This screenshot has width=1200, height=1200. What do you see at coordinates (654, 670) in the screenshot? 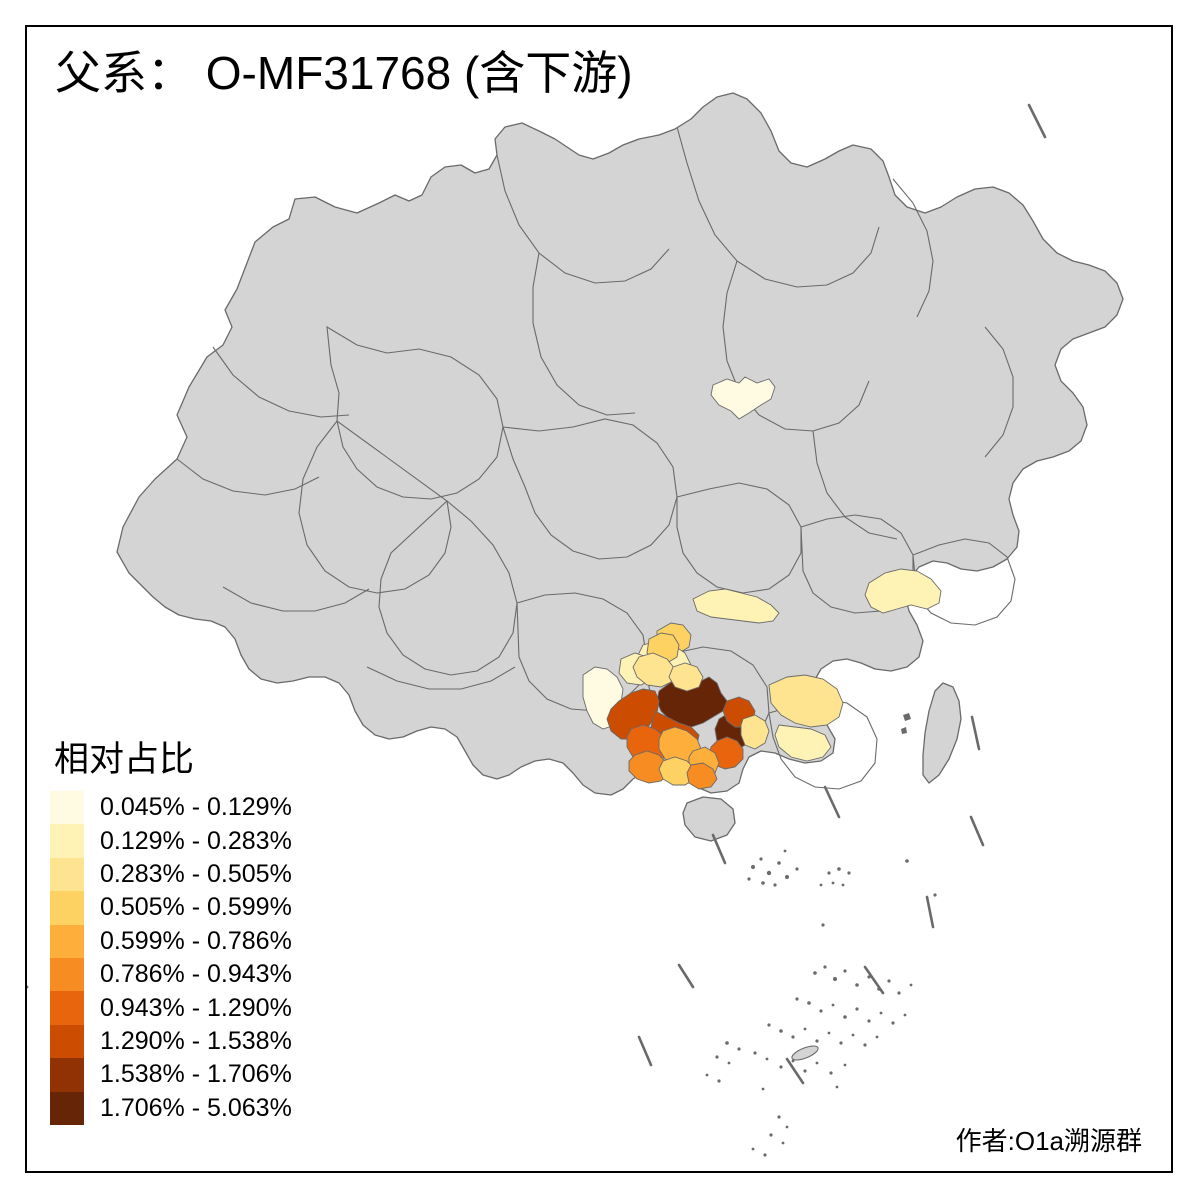
I see `region-guangxi-north-pale` at bounding box center [654, 670].